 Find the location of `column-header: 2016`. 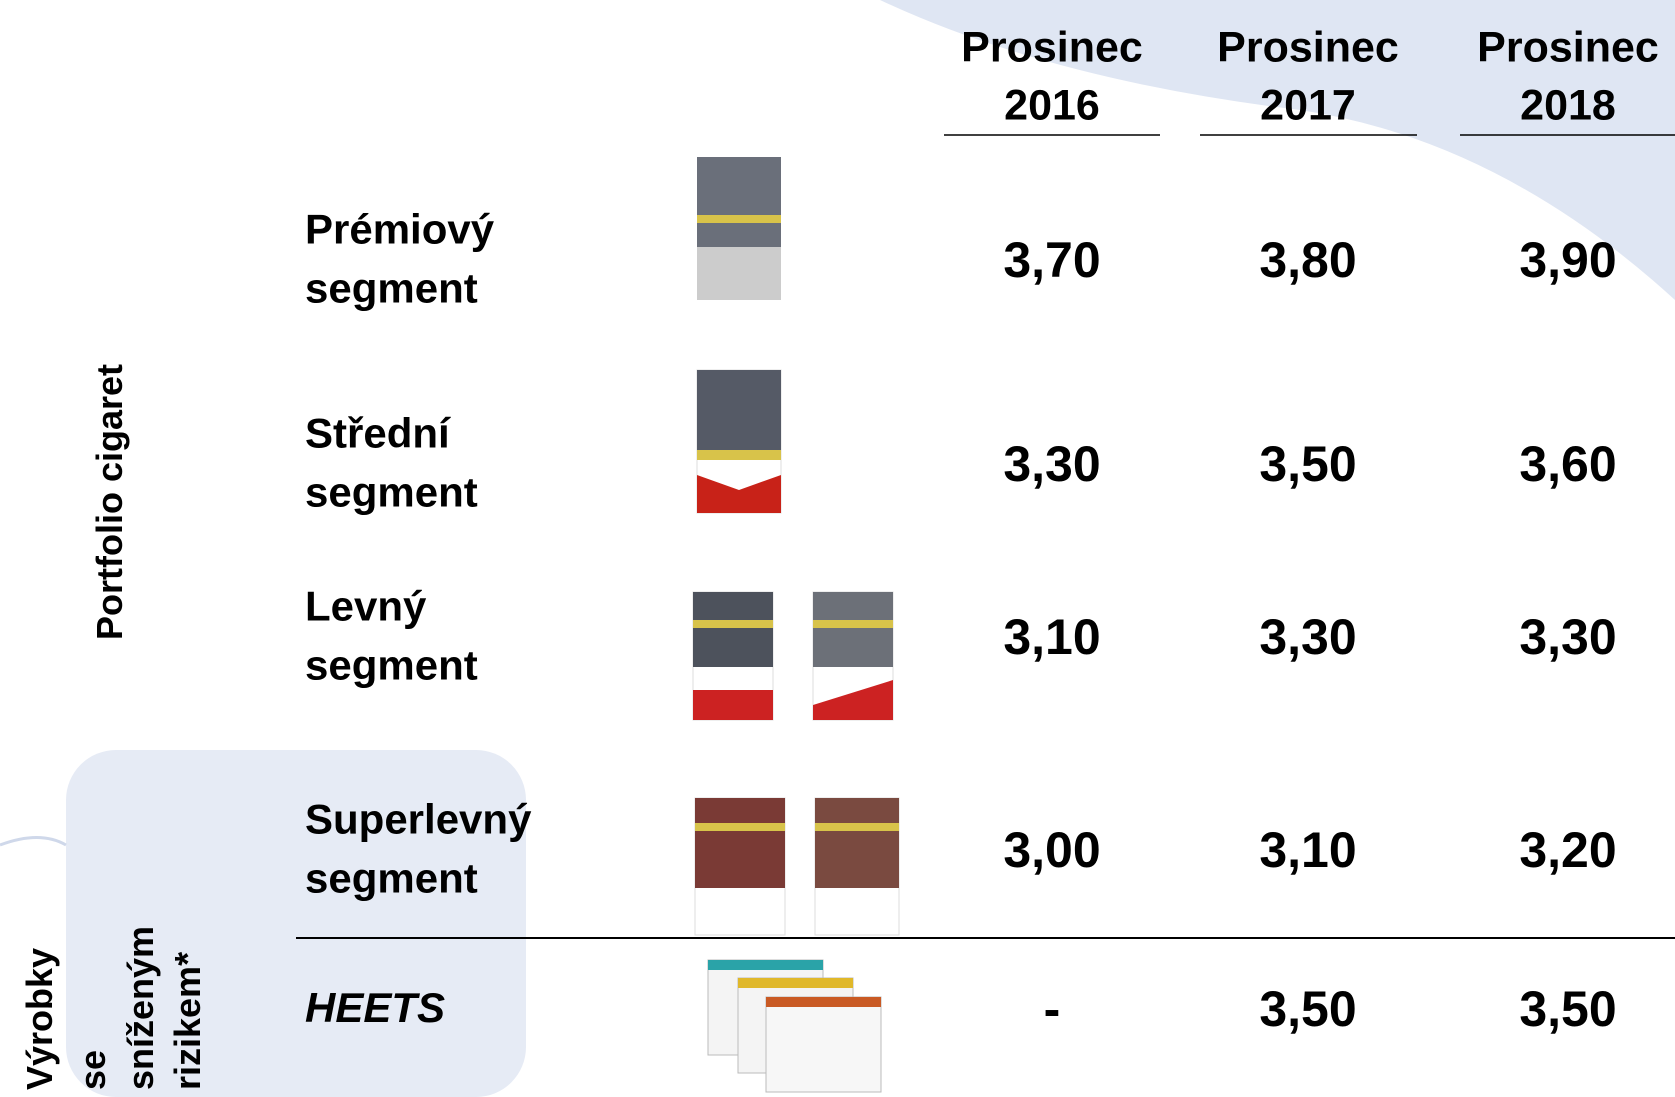

column-header: 2016 is located at coordinates (1052, 105).